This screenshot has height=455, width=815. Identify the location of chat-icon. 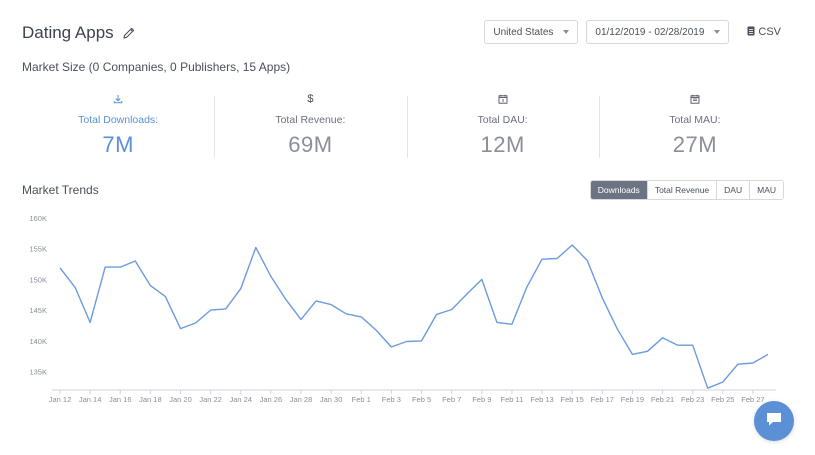
(774, 421).